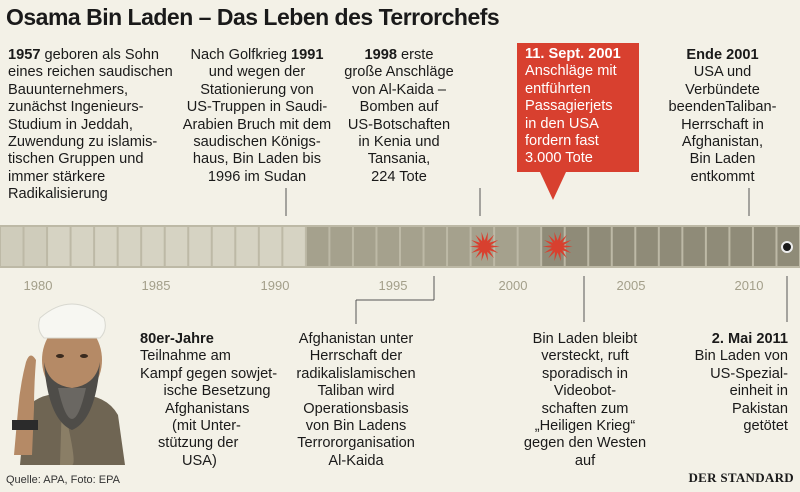 This screenshot has height=492, width=800. I want to click on event-line: Taliban wird, so click(356, 391).